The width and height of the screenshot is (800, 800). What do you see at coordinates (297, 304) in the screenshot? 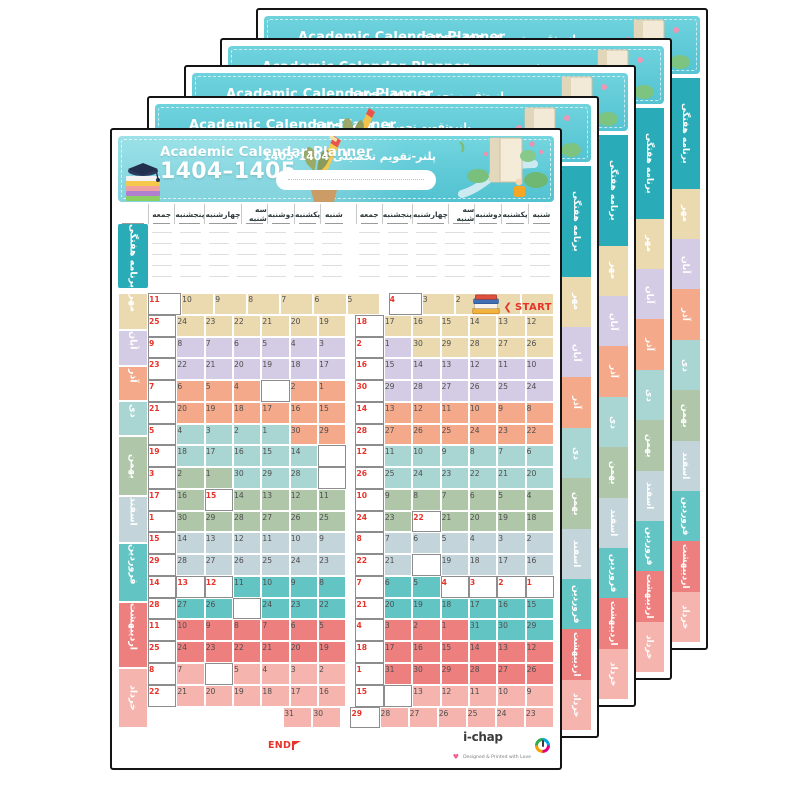
I see `calendar-cell: 7` at bounding box center [297, 304].